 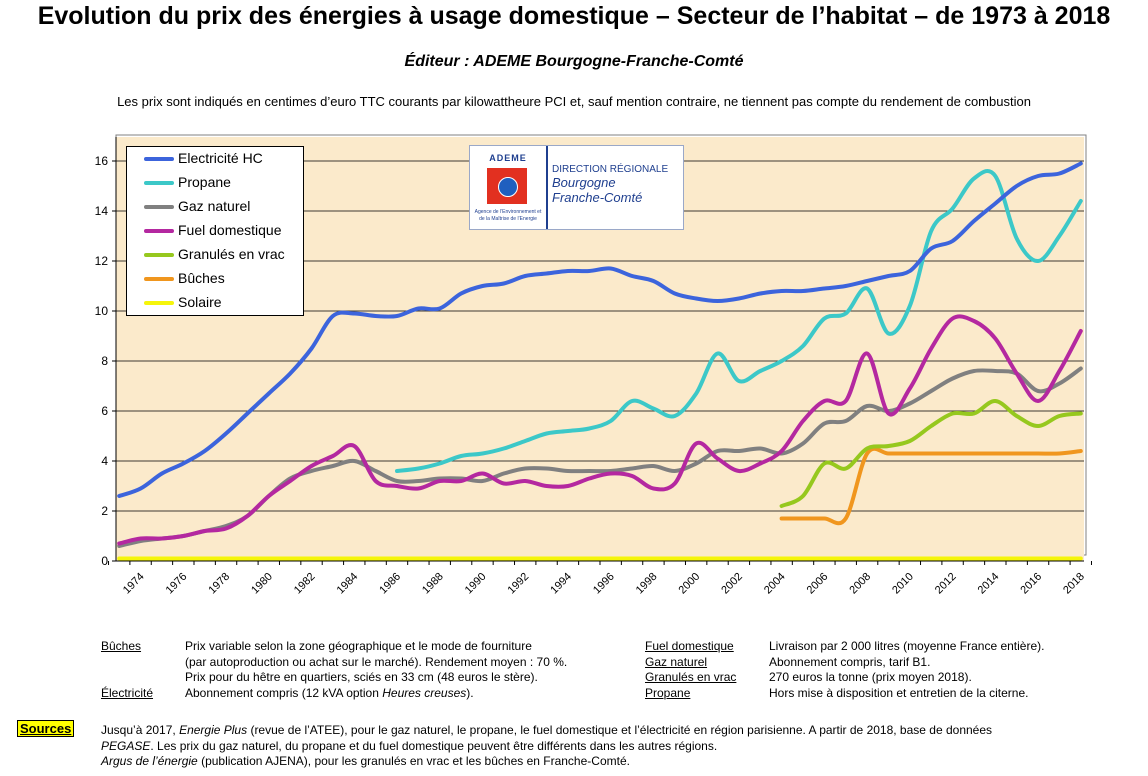 I want to click on legend-item-gaz: Gaz naturel, so click(x=215, y=207).